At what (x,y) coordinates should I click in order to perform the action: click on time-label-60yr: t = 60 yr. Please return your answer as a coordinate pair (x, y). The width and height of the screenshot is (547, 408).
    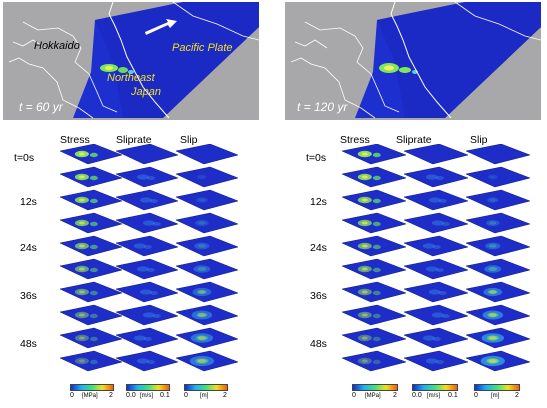
    Looking at the image, I should click on (41, 107).